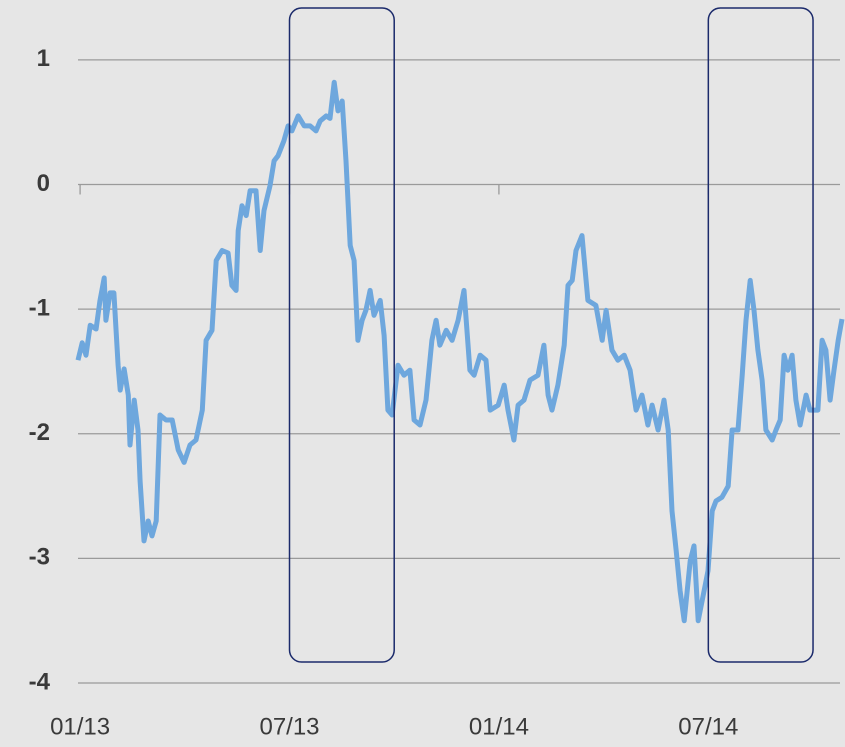 Image resolution: width=845 pixels, height=747 pixels. Describe the element at coordinates (39, 432) in the screenshot. I see `y-tick-label: -2` at that location.